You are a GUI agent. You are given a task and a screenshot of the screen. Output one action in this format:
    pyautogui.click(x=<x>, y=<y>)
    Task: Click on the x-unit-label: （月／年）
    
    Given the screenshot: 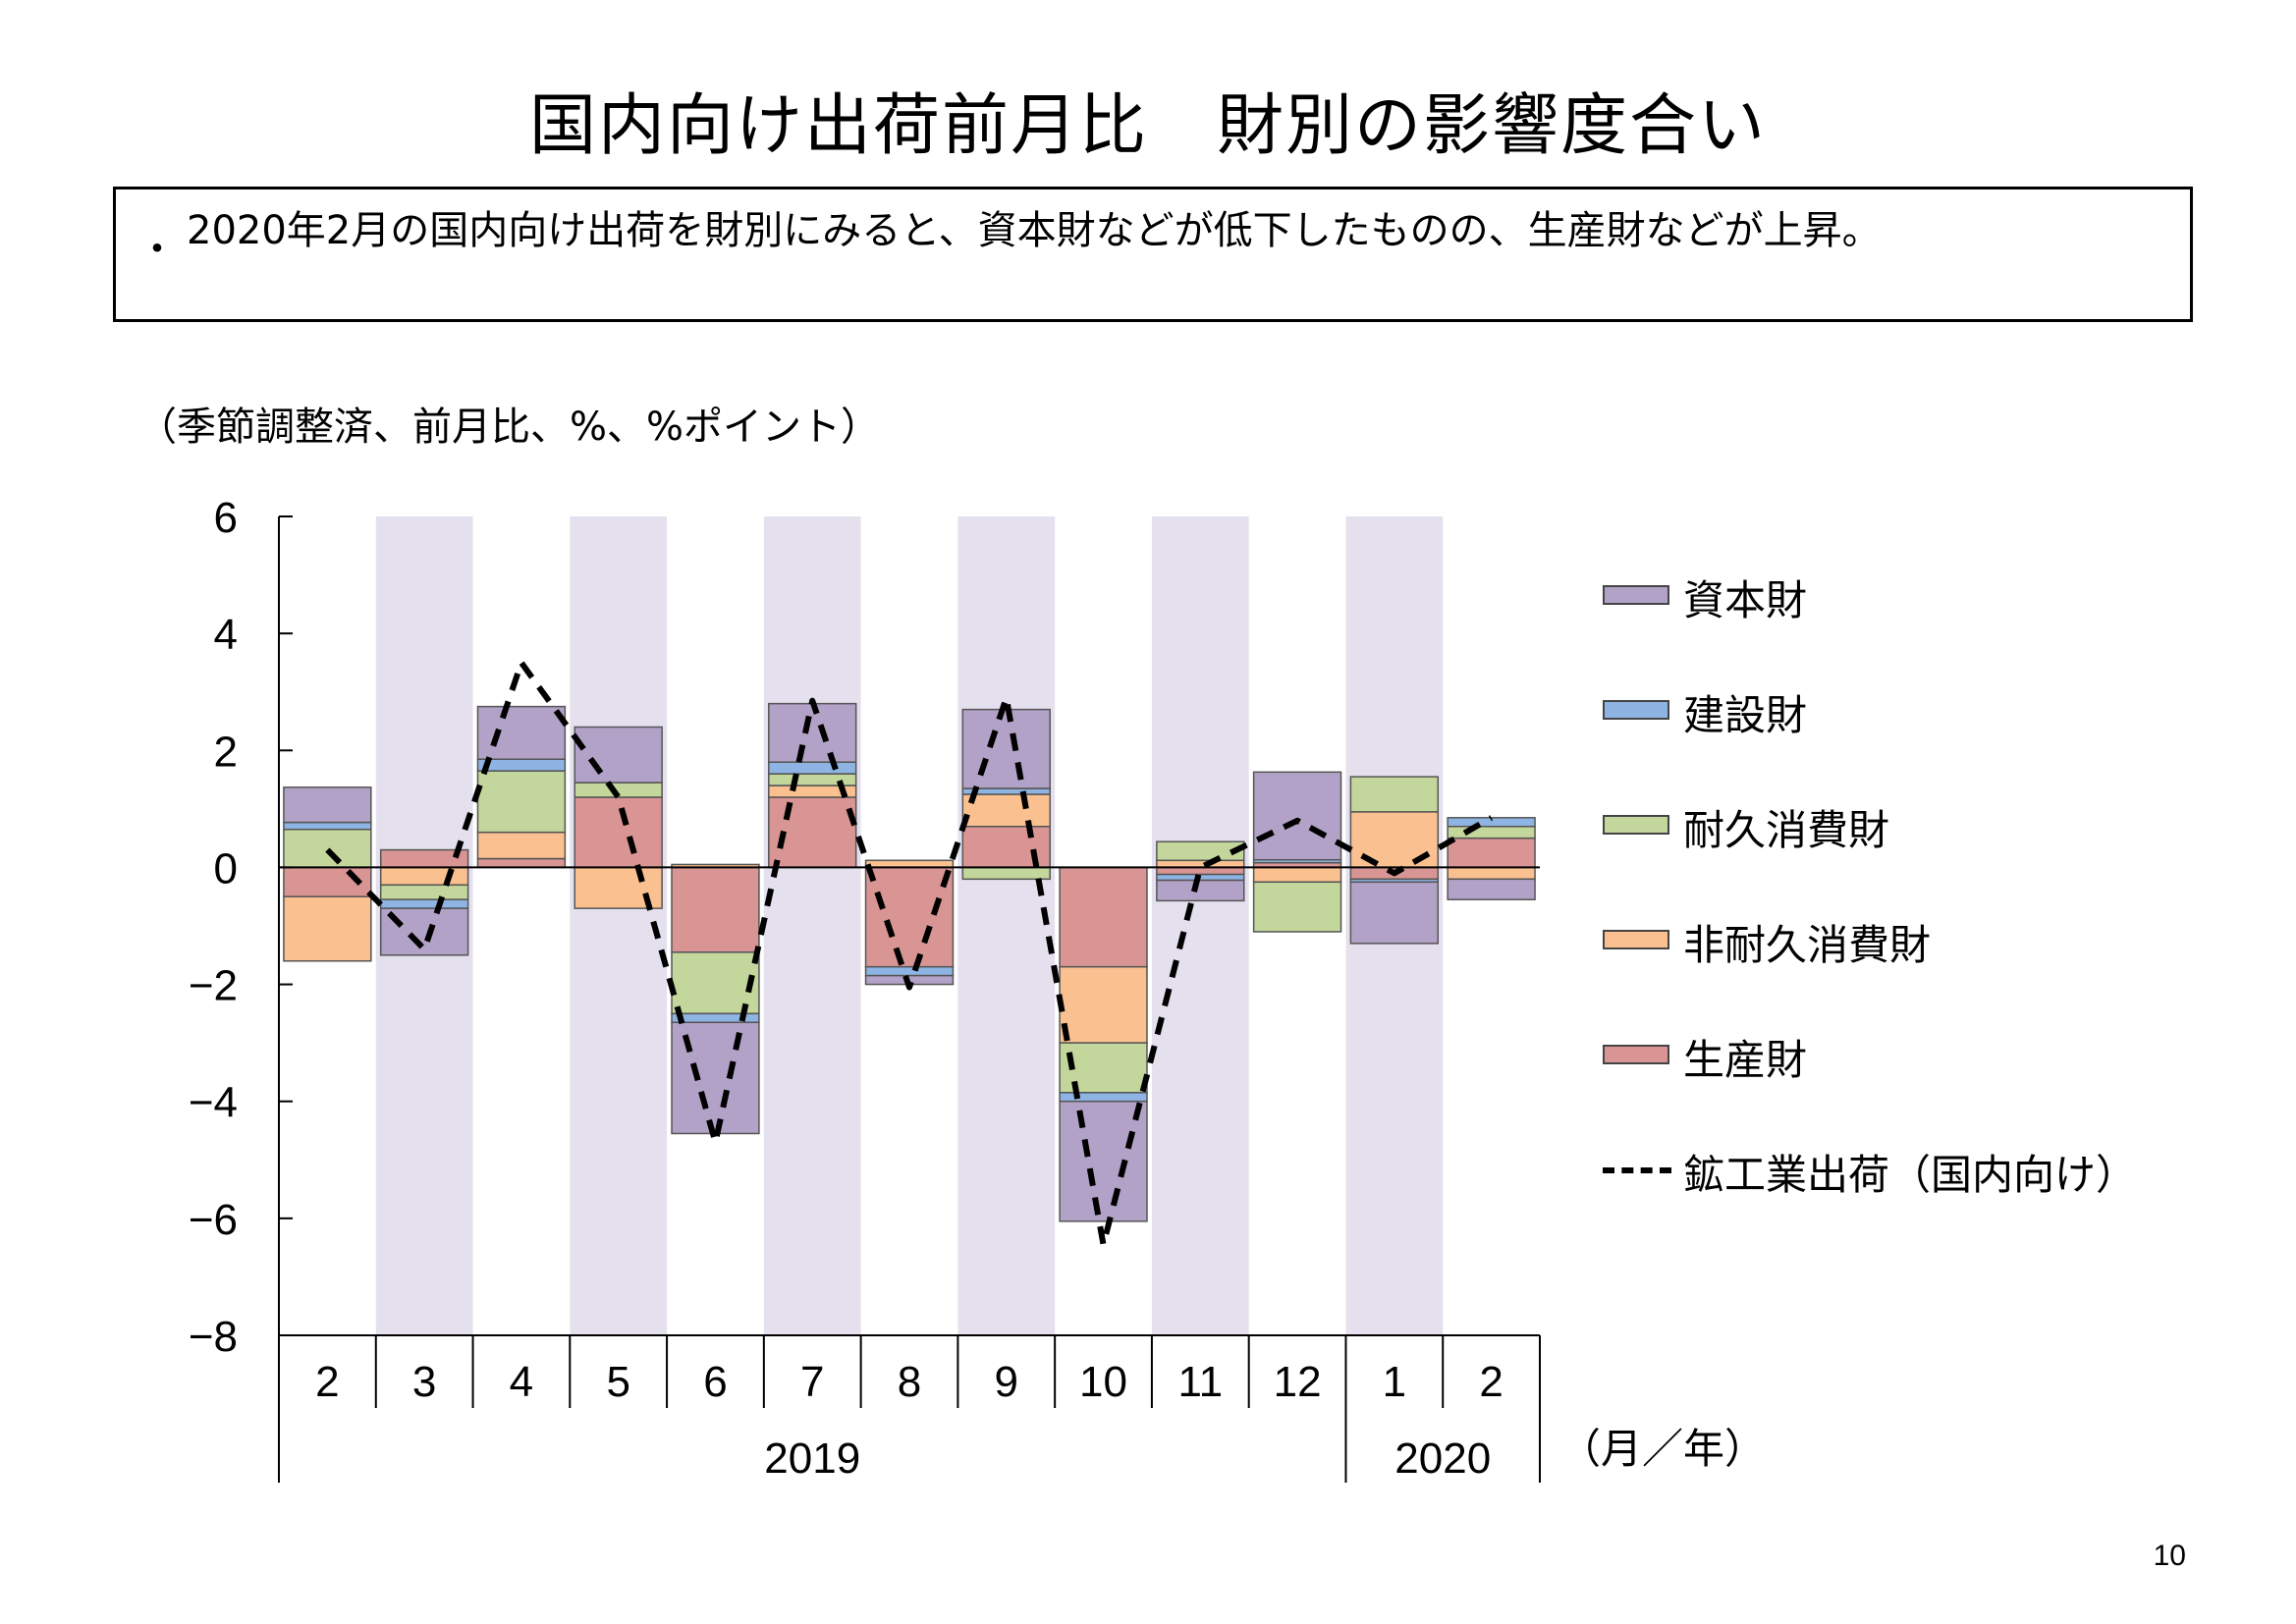 What is the action you would take?
    pyautogui.click(x=1662, y=1449)
    